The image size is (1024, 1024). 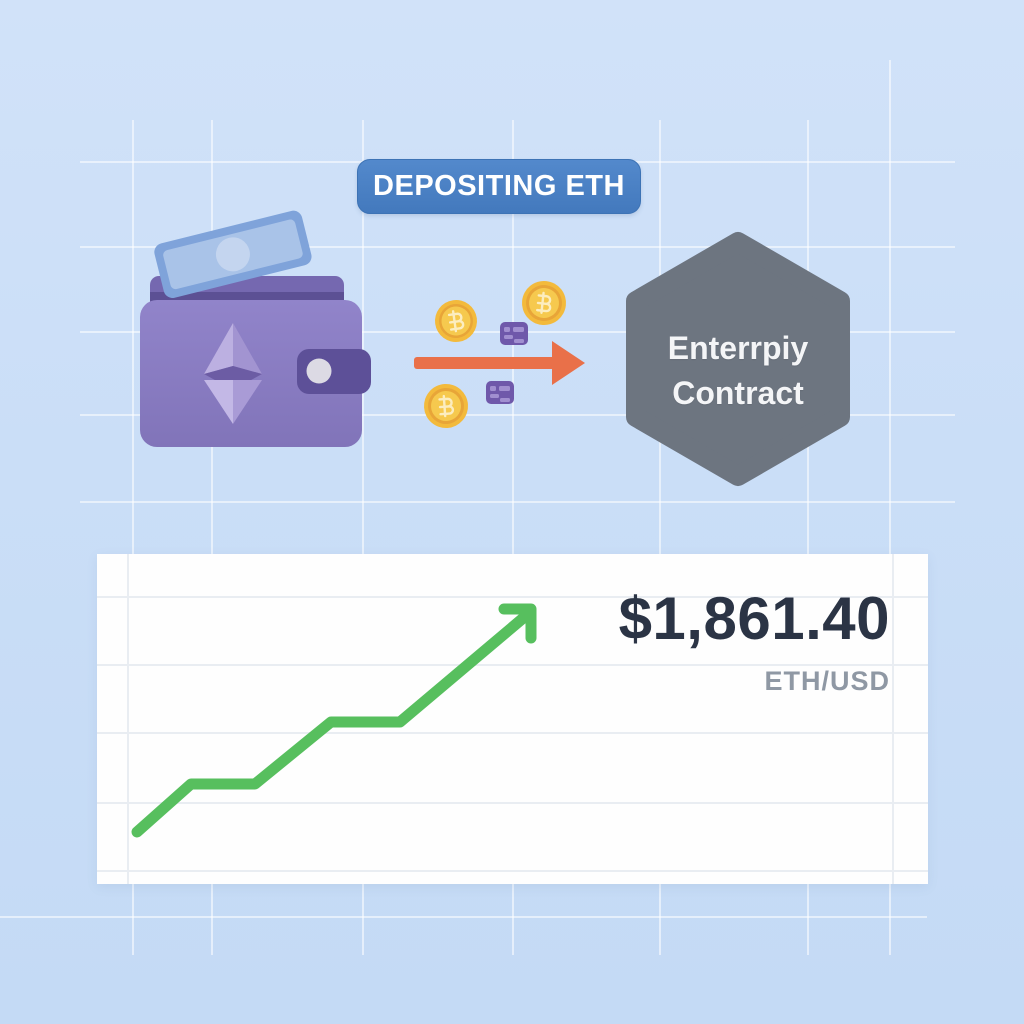 I want to click on contract-hexagon, so click(x=738, y=359).